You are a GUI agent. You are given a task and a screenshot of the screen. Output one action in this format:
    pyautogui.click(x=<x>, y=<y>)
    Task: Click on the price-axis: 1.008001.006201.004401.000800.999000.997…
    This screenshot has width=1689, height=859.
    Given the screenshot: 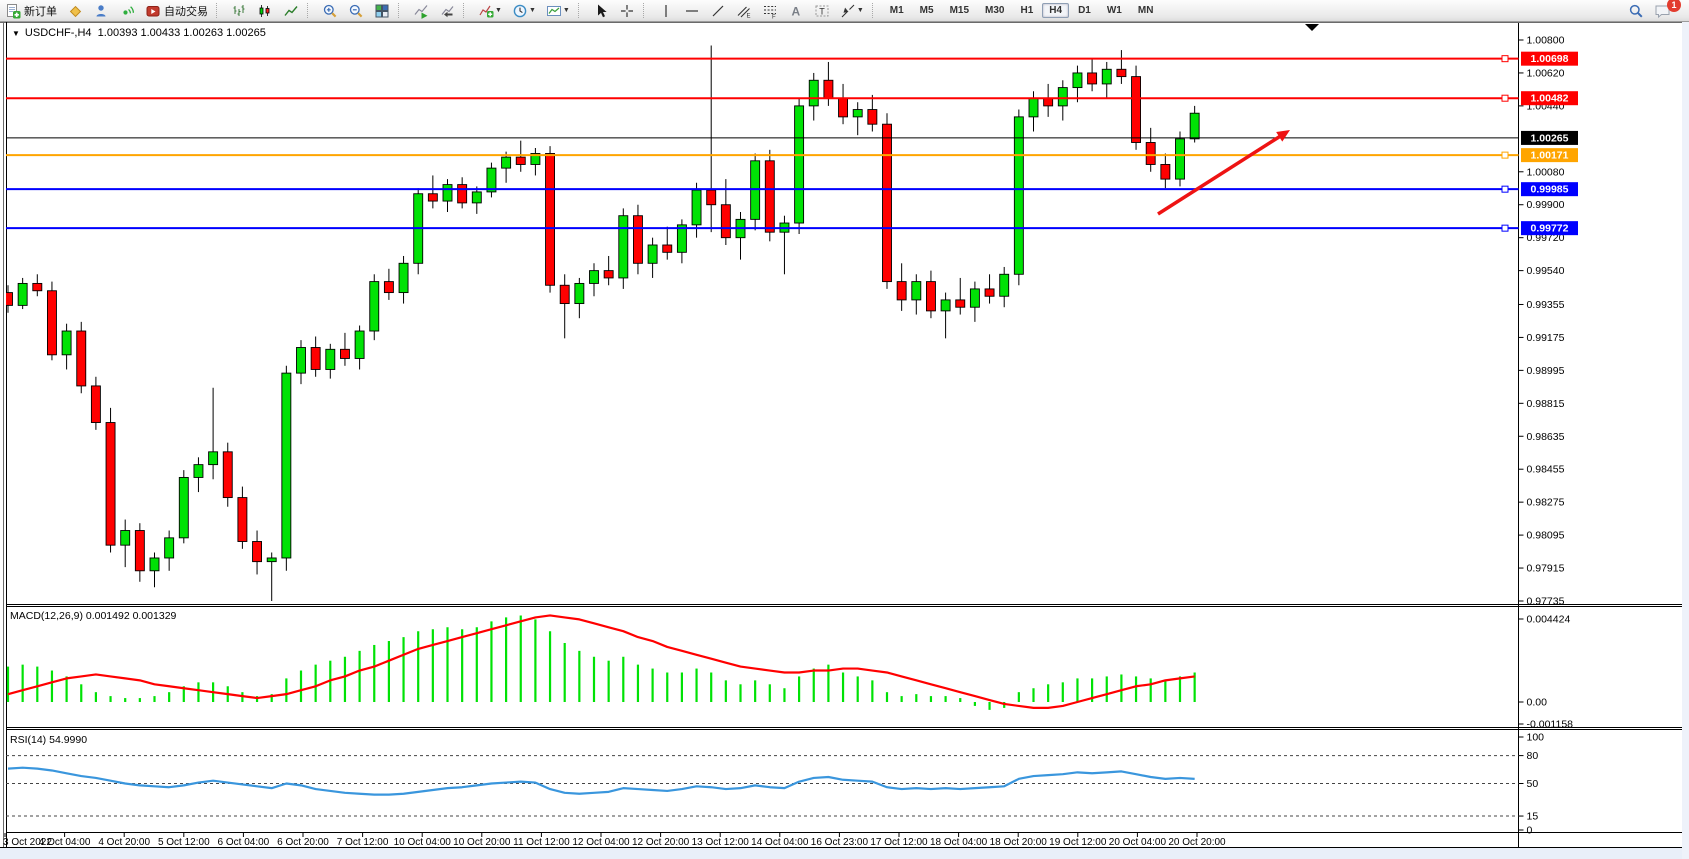 What is the action you would take?
    pyautogui.click(x=1541, y=321)
    